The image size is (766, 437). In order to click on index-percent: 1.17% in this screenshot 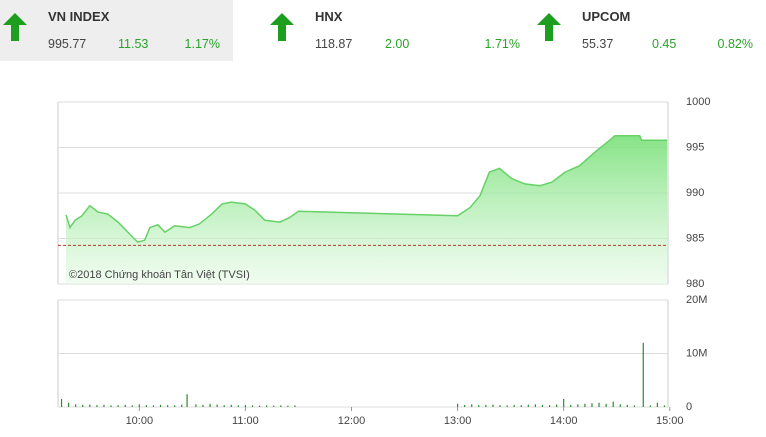, I will do `click(202, 44)`.